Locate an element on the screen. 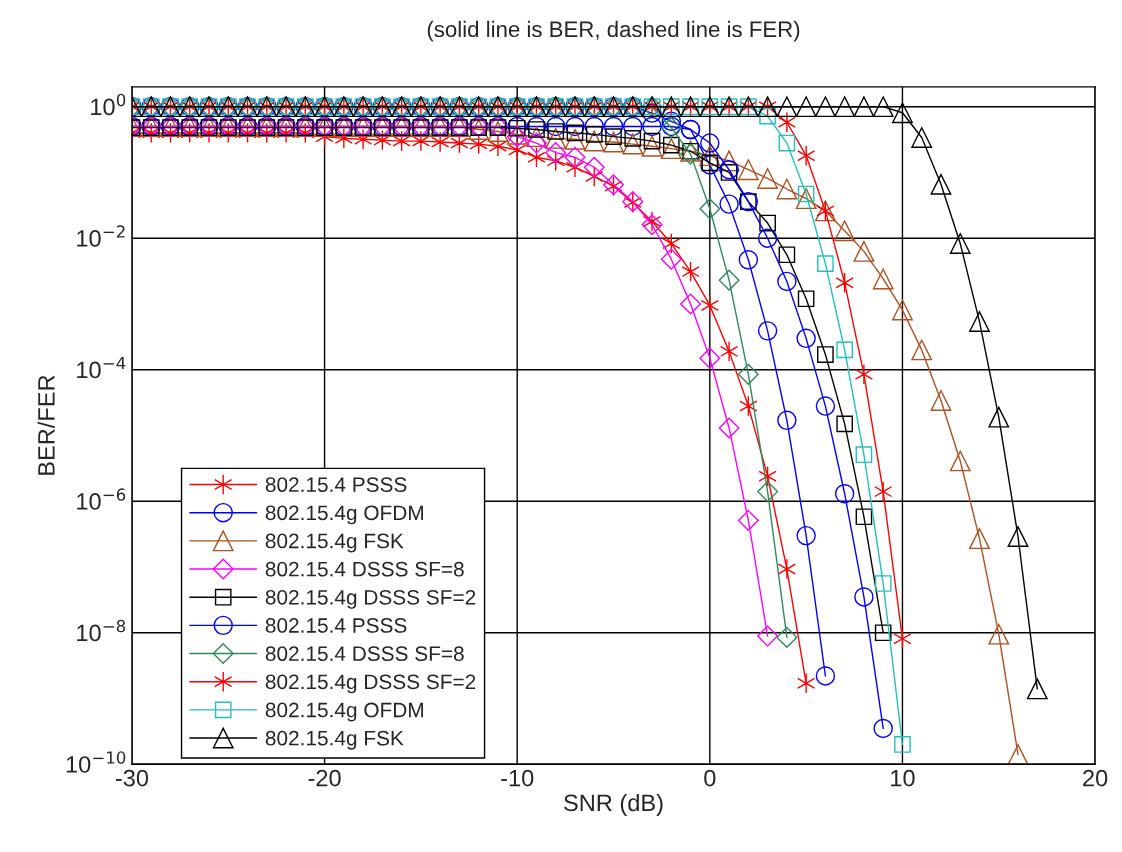 The height and width of the screenshot is (852, 1122). x-tick-label: -30 is located at coordinates (132, 778).